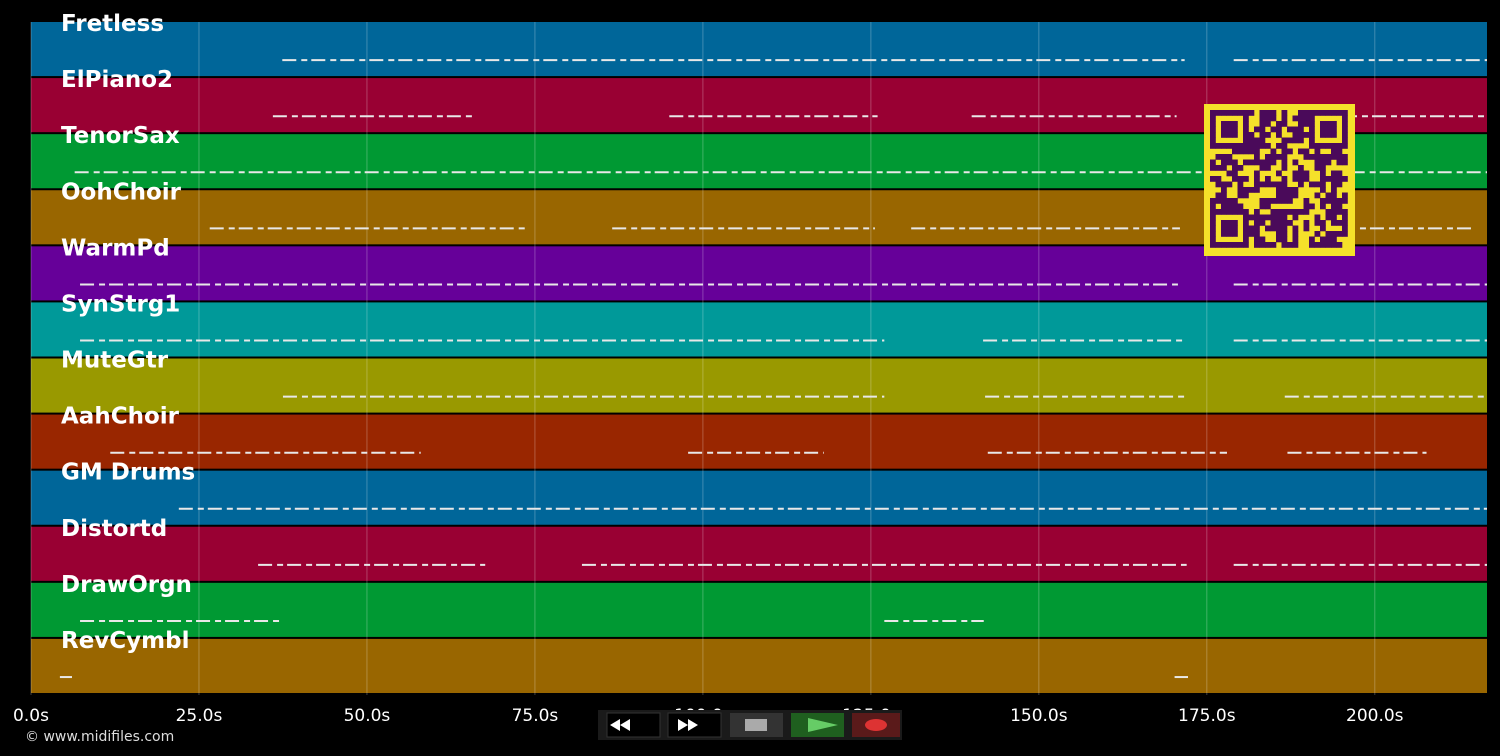  Describe the element at coordinates (126, 585) in the screenshot. I see `track-name: DrawOrgn` at that location.